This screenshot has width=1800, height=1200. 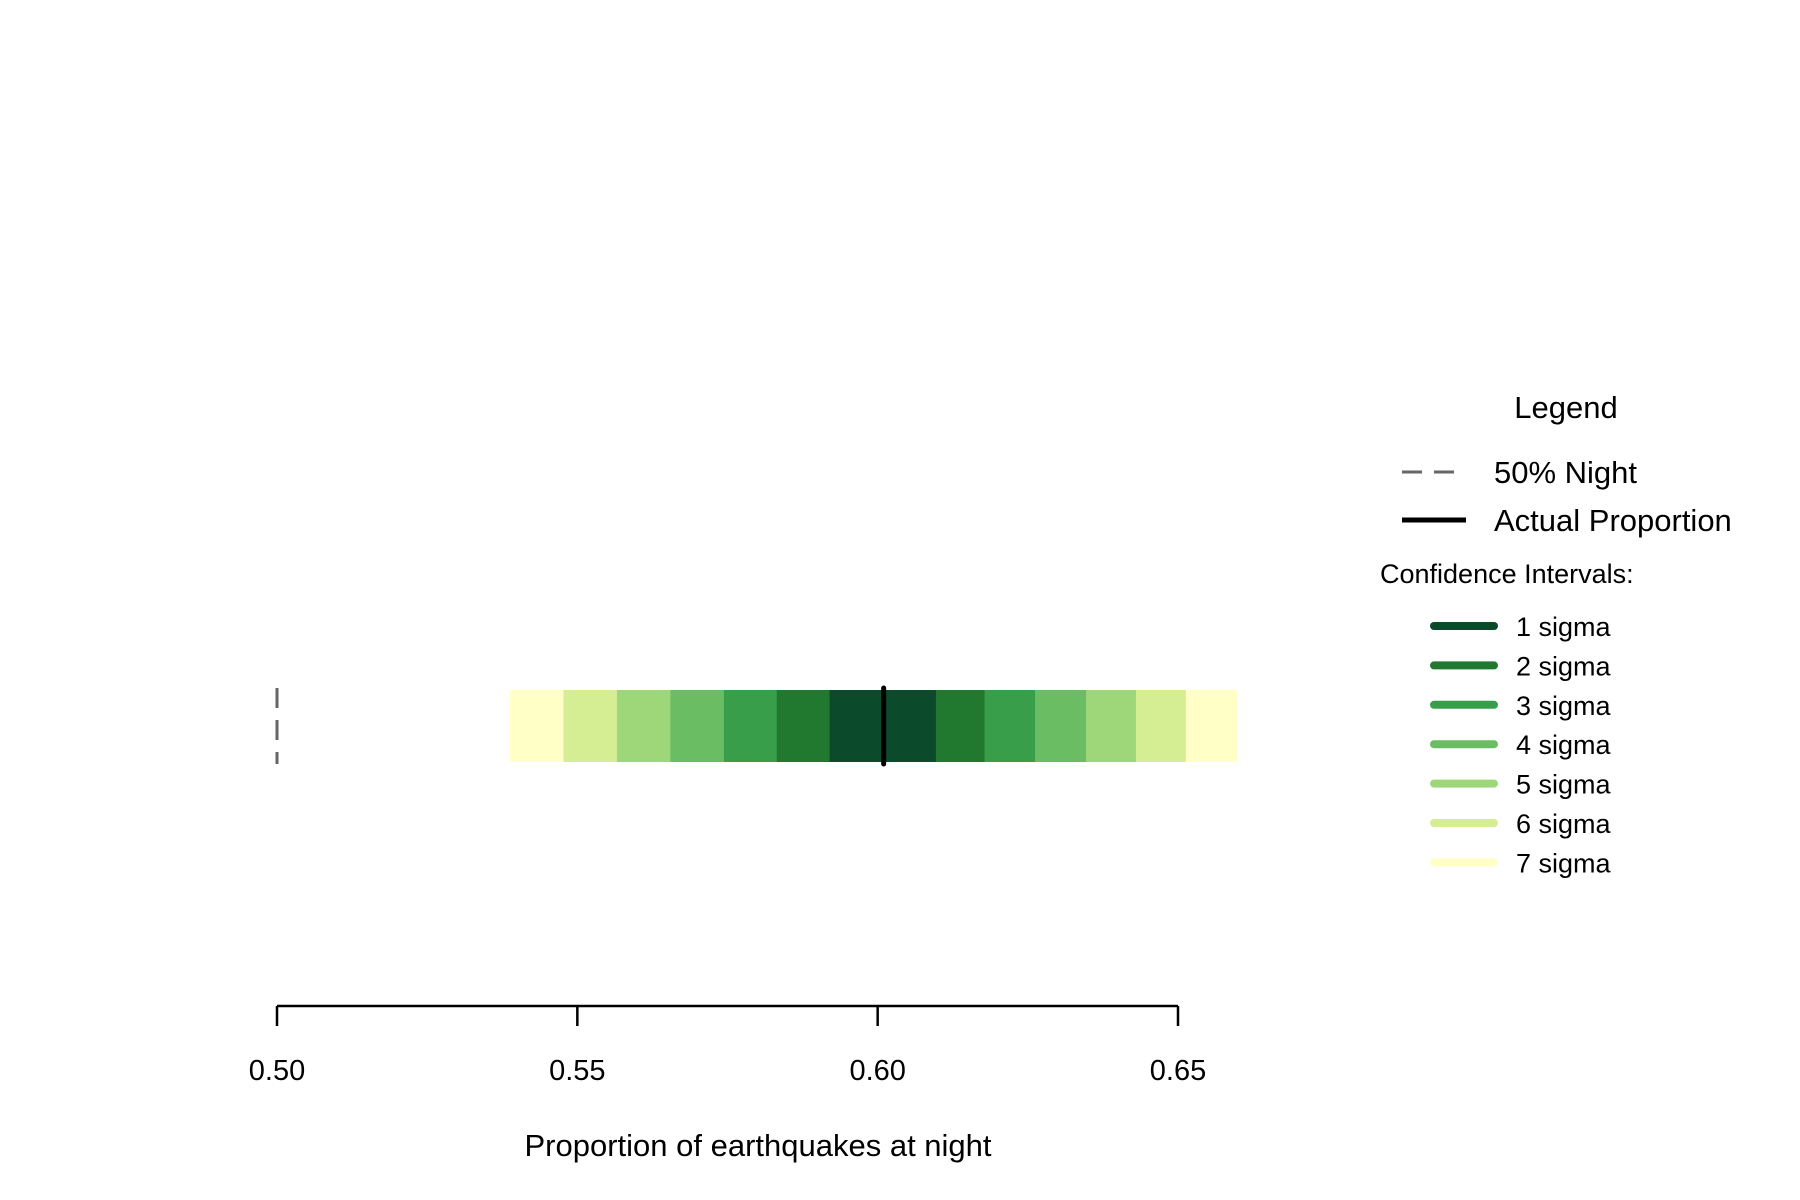 What do you see at coordinates (1564, 824) in the screenshot?
I see `legend-label-6-sigma: 6 sigma` at bounding box center [1564, 824].